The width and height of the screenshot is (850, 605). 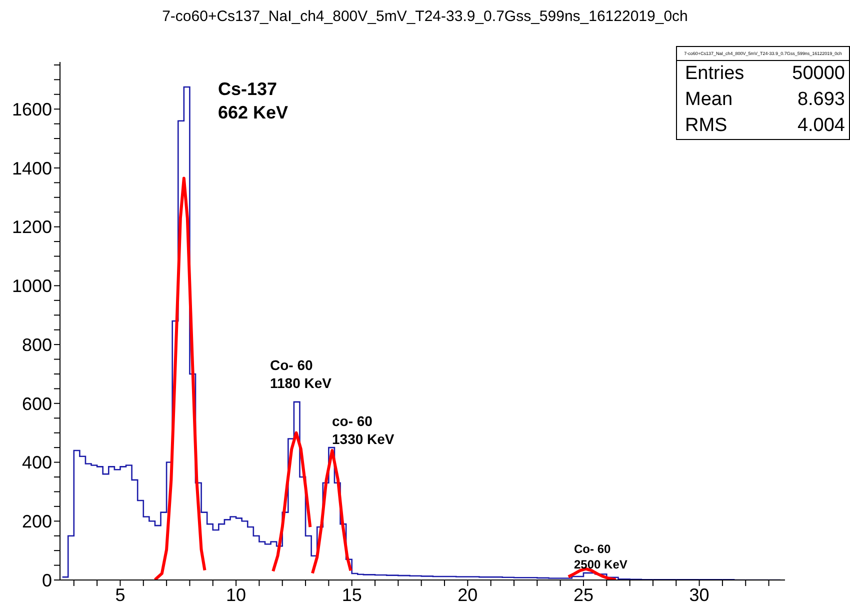 I want to click on y-tick-label: 800, so click(x=37, y=344).